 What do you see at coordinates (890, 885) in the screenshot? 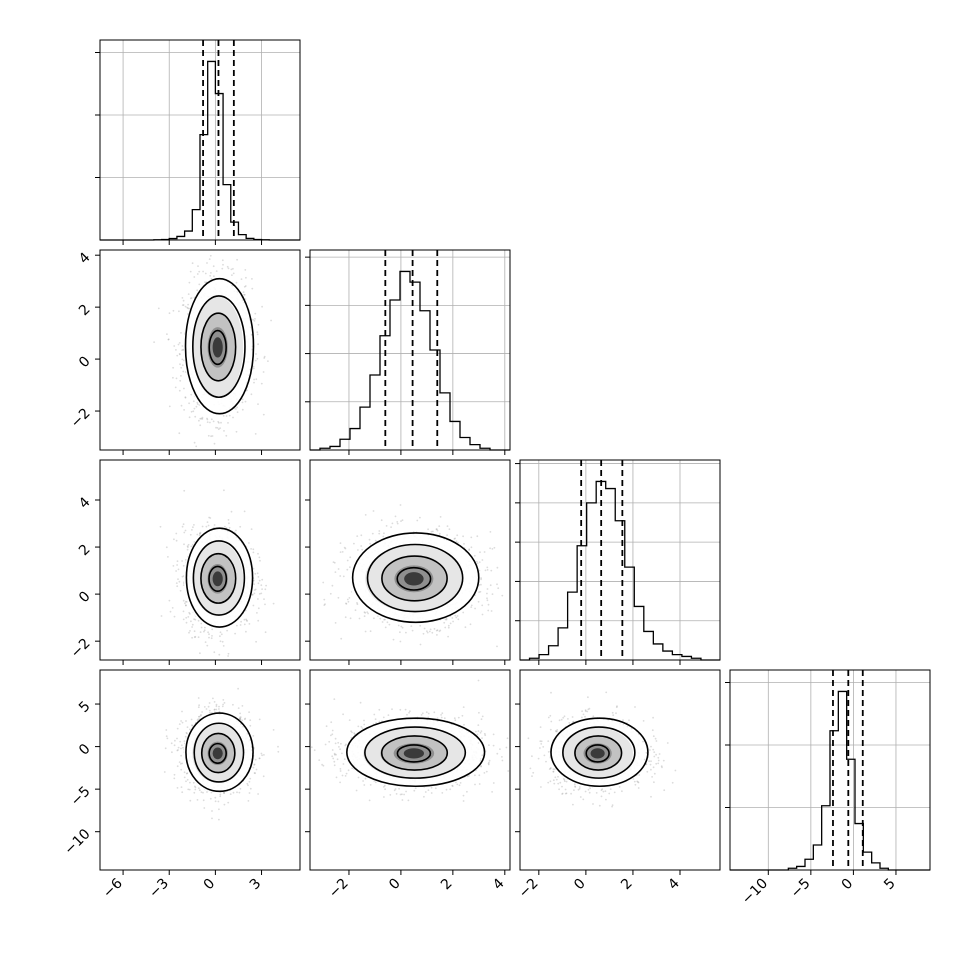
I see `x-tick-label: 5` at bounding box center [890, 885].